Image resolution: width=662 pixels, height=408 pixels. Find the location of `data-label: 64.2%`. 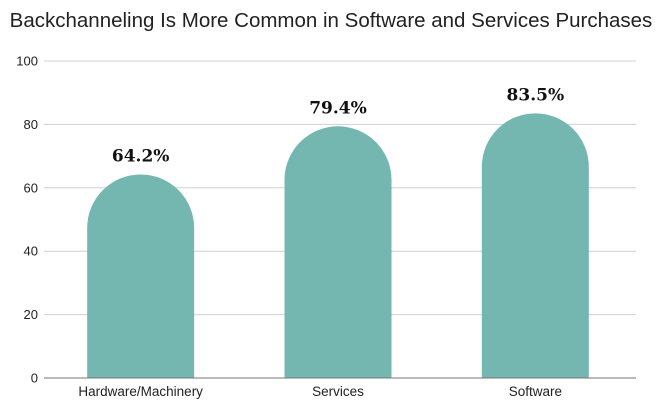

data-label: 64.2% is located at coordinates (141, 156).